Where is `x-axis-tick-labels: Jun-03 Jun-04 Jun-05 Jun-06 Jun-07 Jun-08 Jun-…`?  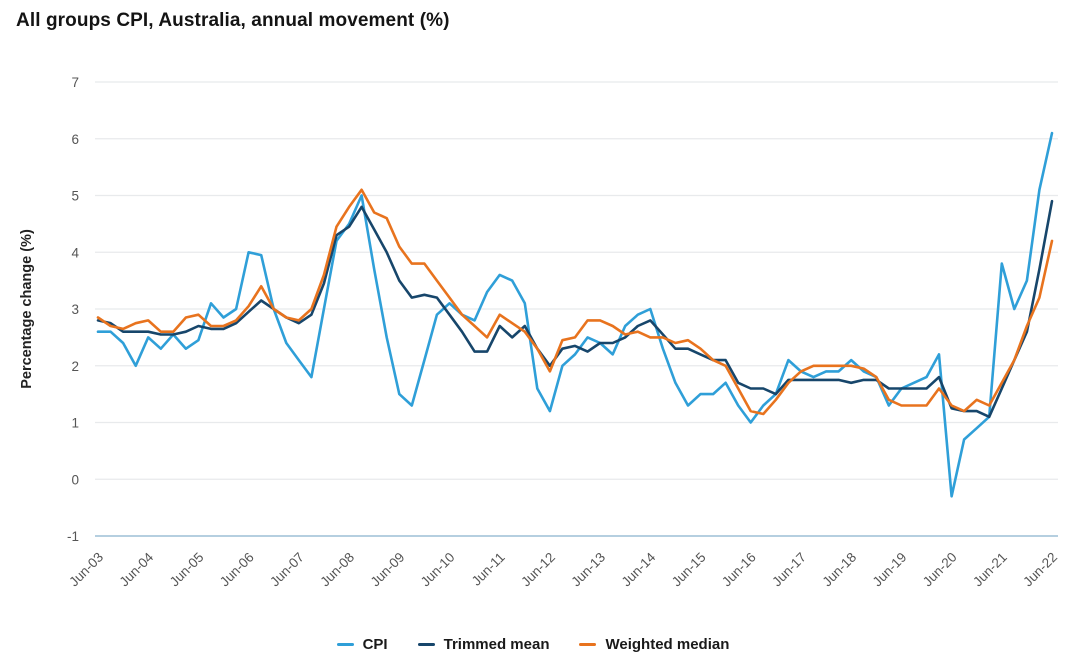 x-axis-tick-labels: Jun-03 Jun-04 Jun-05 Jun-06 Jun-07 Jun-08 Jun-… is located at coordinates (563, 569).